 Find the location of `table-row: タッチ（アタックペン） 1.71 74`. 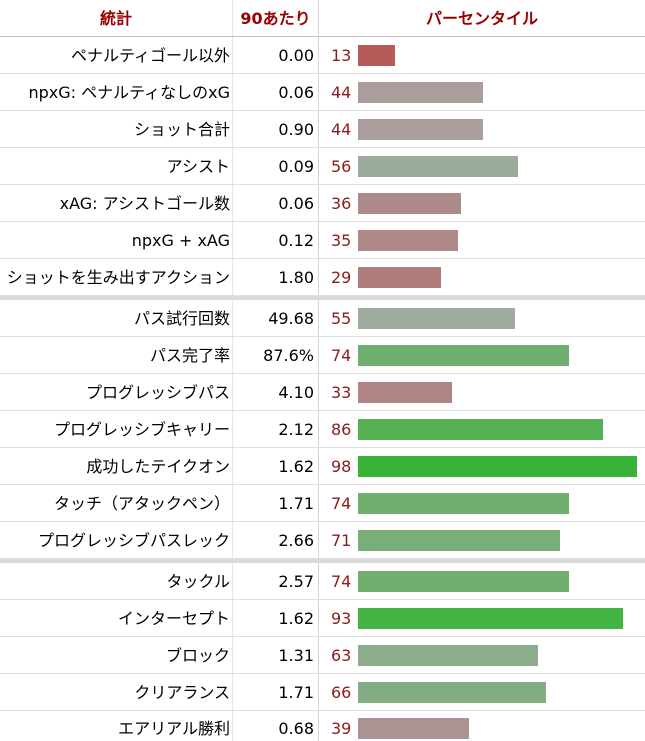

table-row: タッチ（アタックペン） 1.71 74 is located at coordinates (322, 503).